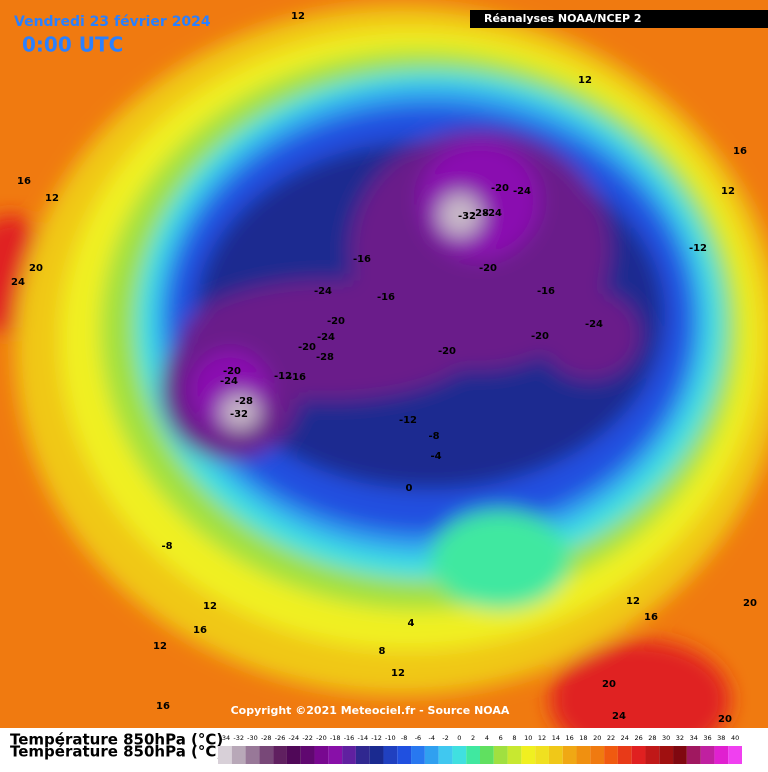  Describe the element at coordinates (542, 738) in the screenshot. I see `legend-label: 12` at that location.